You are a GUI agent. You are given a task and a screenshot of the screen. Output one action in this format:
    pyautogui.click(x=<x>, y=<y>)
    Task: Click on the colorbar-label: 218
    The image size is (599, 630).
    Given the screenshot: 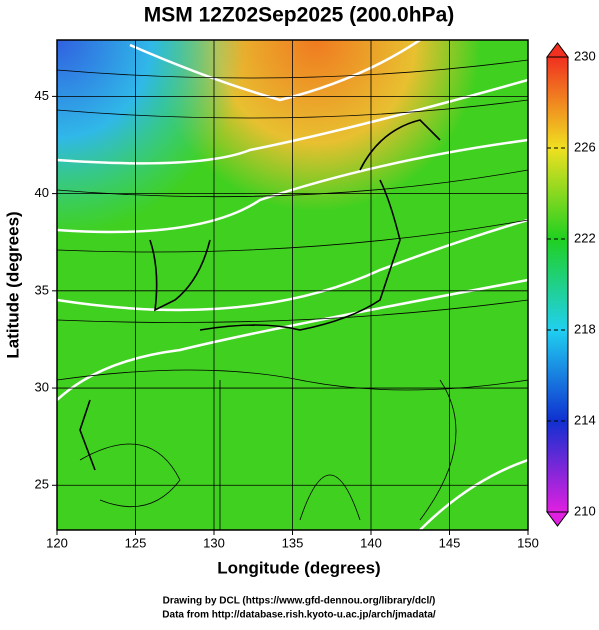 What is the action you would take?
    pyautogui.click(x=585, y=328)
    